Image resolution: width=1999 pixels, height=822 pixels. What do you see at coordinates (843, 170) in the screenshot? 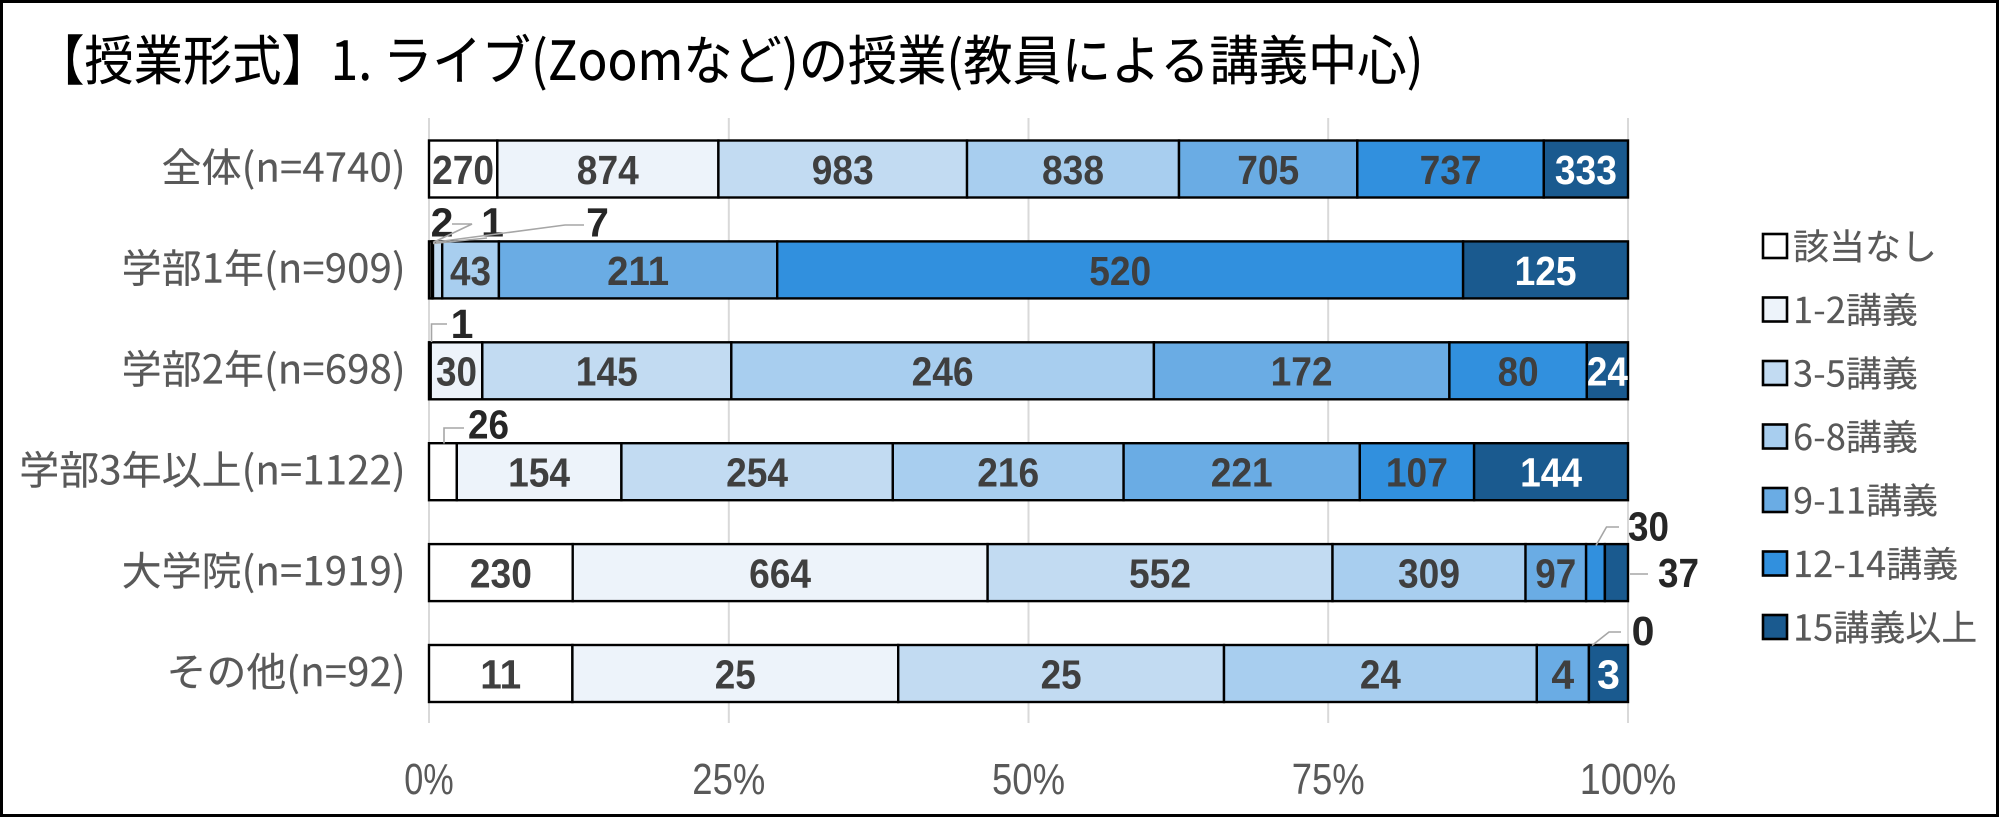
I see `svg-text: 983` at bounding box center [843, 170].